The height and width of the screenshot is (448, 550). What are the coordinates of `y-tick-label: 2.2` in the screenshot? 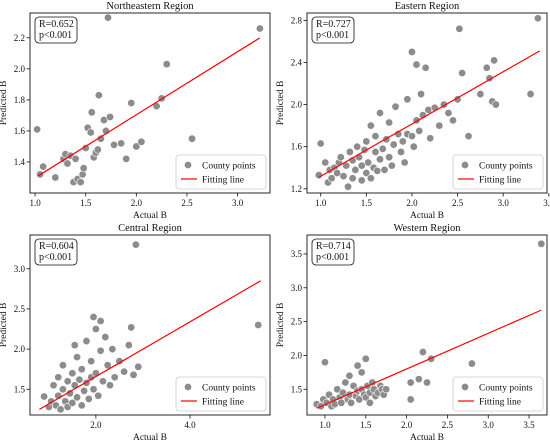 It's located at (19, 38).